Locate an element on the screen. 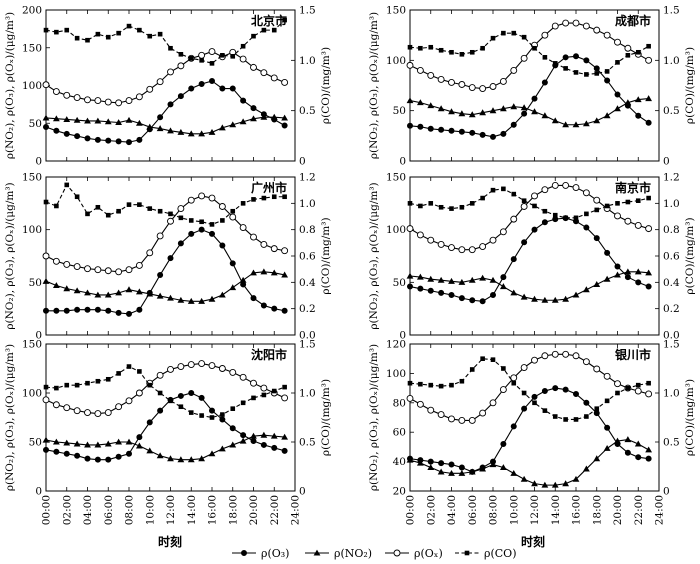 Image resolution: width=700 pixels, height=564 pixels. series-co is located at coordinates (529, 389).